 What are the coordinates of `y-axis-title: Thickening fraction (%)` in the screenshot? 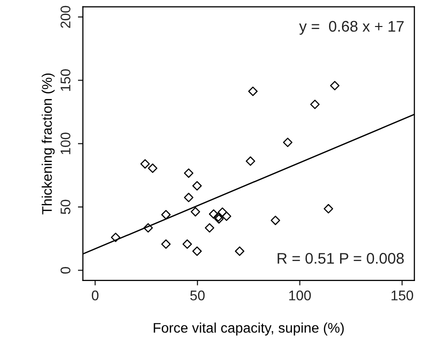 It's located at (48, 143).